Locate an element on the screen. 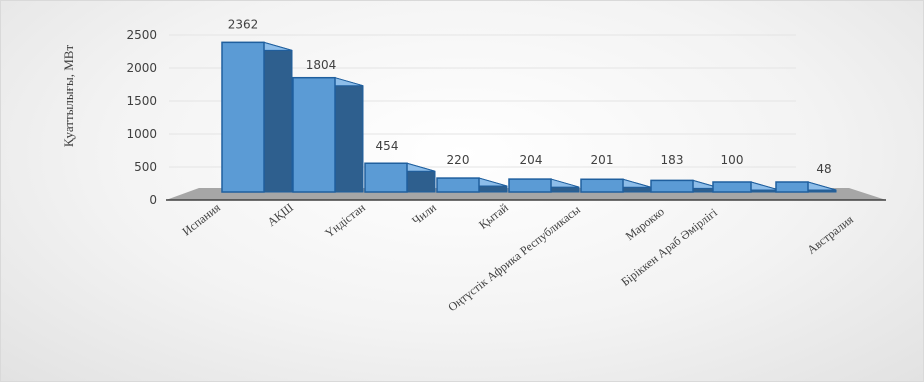  data-label: 48 is located at coordinates (823, 169).